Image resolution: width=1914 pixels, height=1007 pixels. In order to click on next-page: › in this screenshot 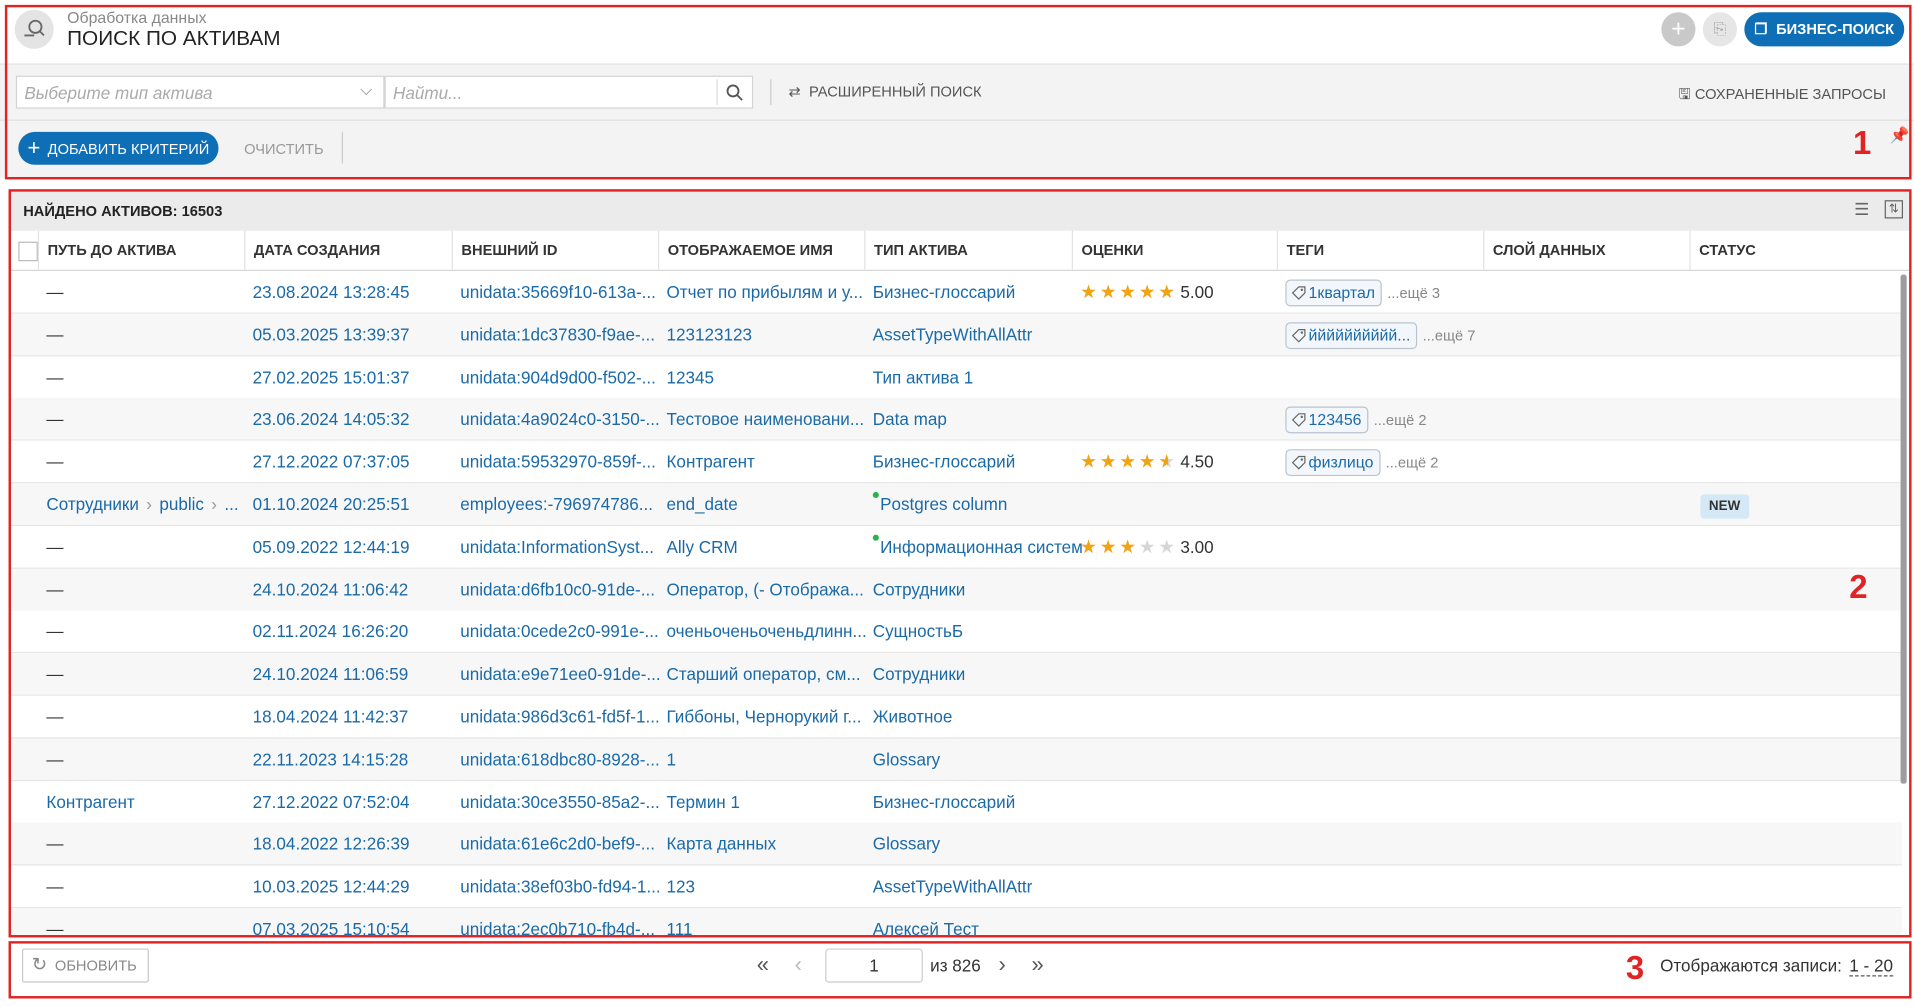, I will do `click(1002, 964)`.